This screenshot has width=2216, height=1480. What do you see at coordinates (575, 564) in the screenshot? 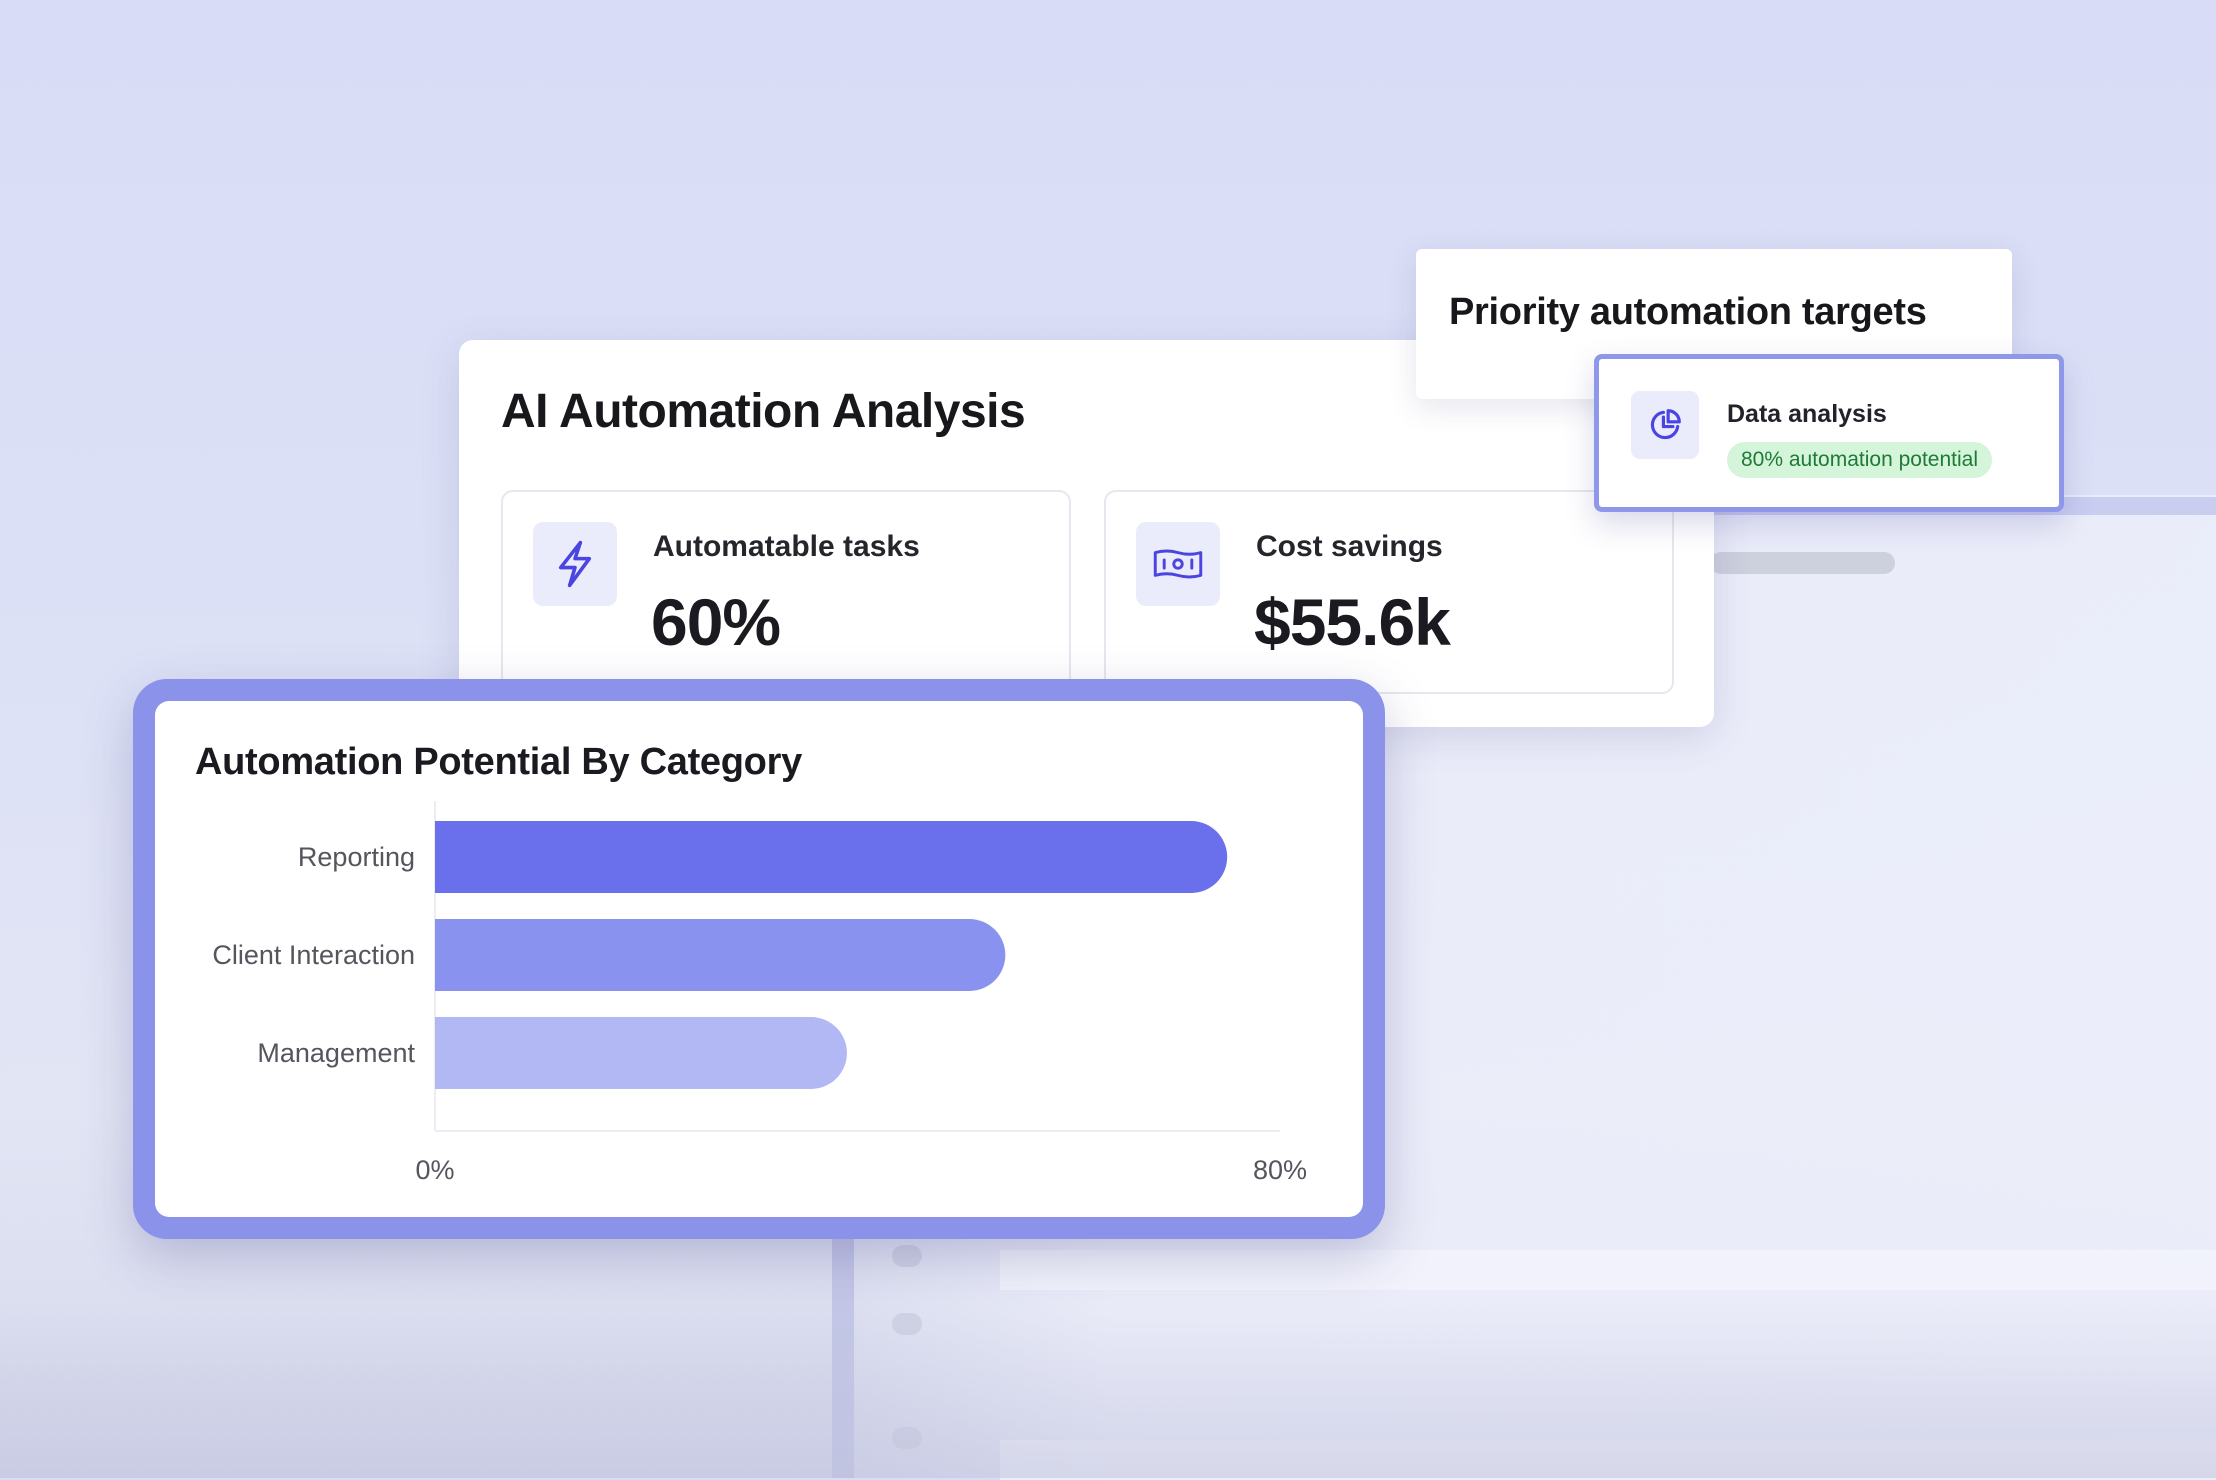
I see `lightning-bolt-icon` at bounding box center [575, 564].